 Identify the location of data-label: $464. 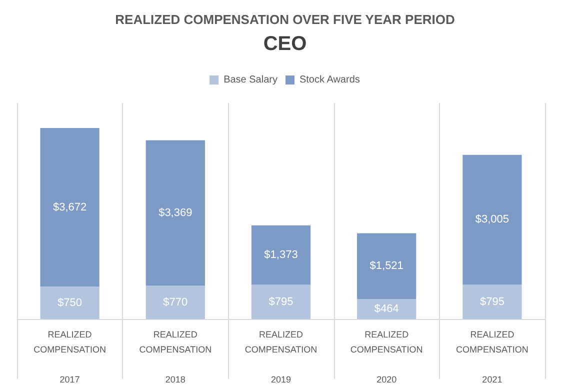
(386, 308).